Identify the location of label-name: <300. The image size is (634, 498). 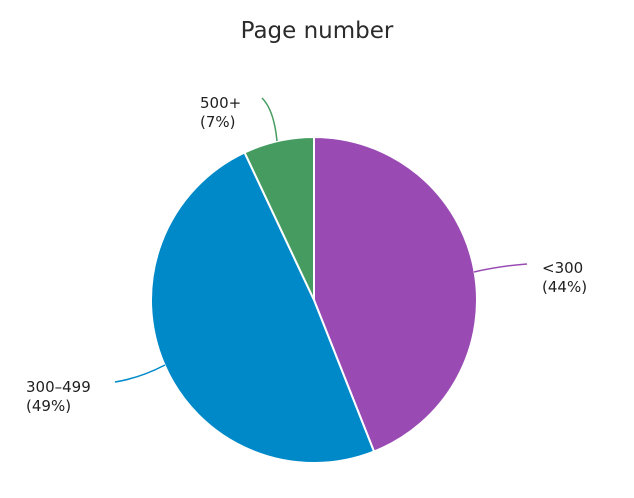
(563, 268).